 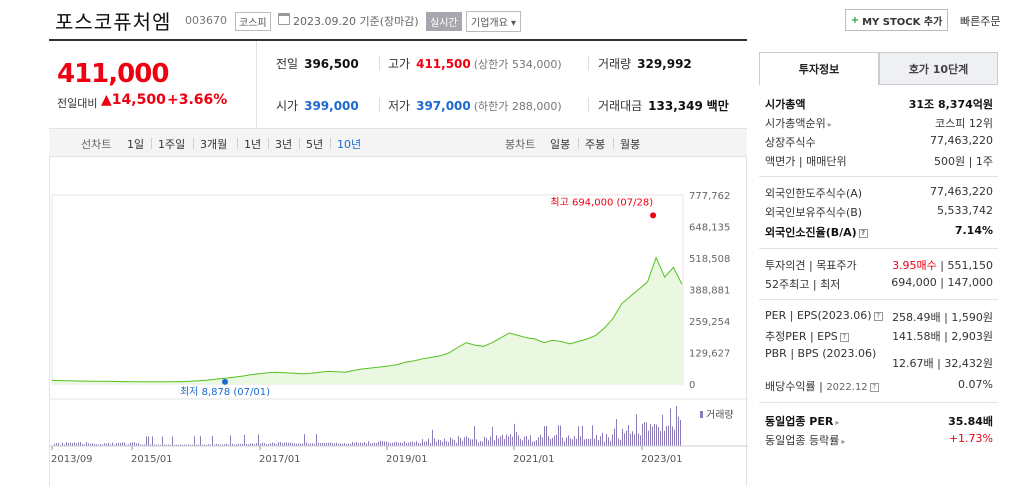 I want to click on eps-label: EPS(2023.06), so click(x=834, y=315).